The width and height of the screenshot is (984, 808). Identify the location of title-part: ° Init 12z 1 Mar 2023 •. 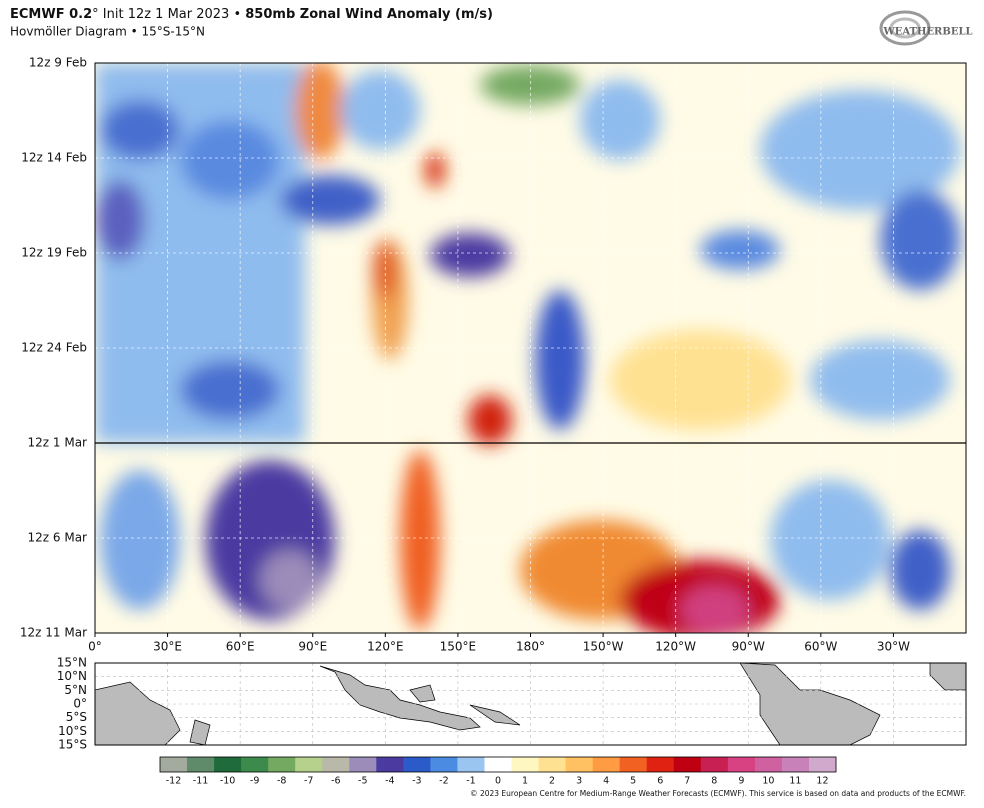
(168, 14).